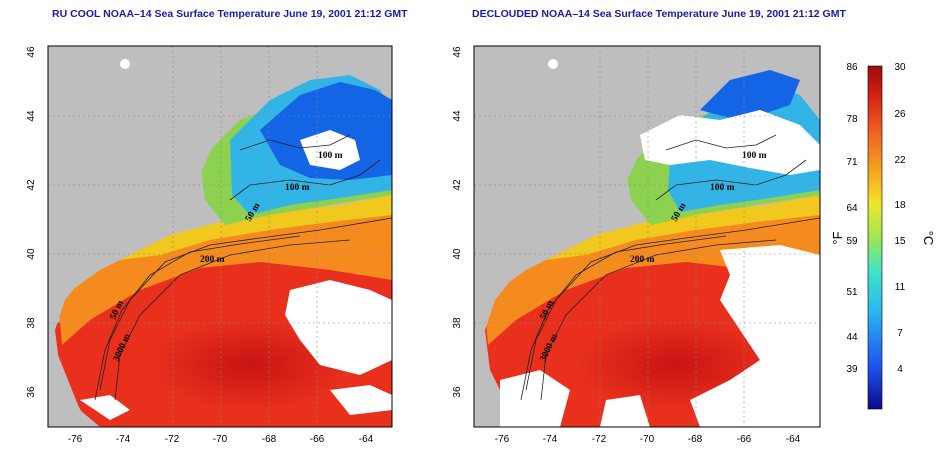  I want to click on colorbar-f-tick-59: 59, so click(852, 241).